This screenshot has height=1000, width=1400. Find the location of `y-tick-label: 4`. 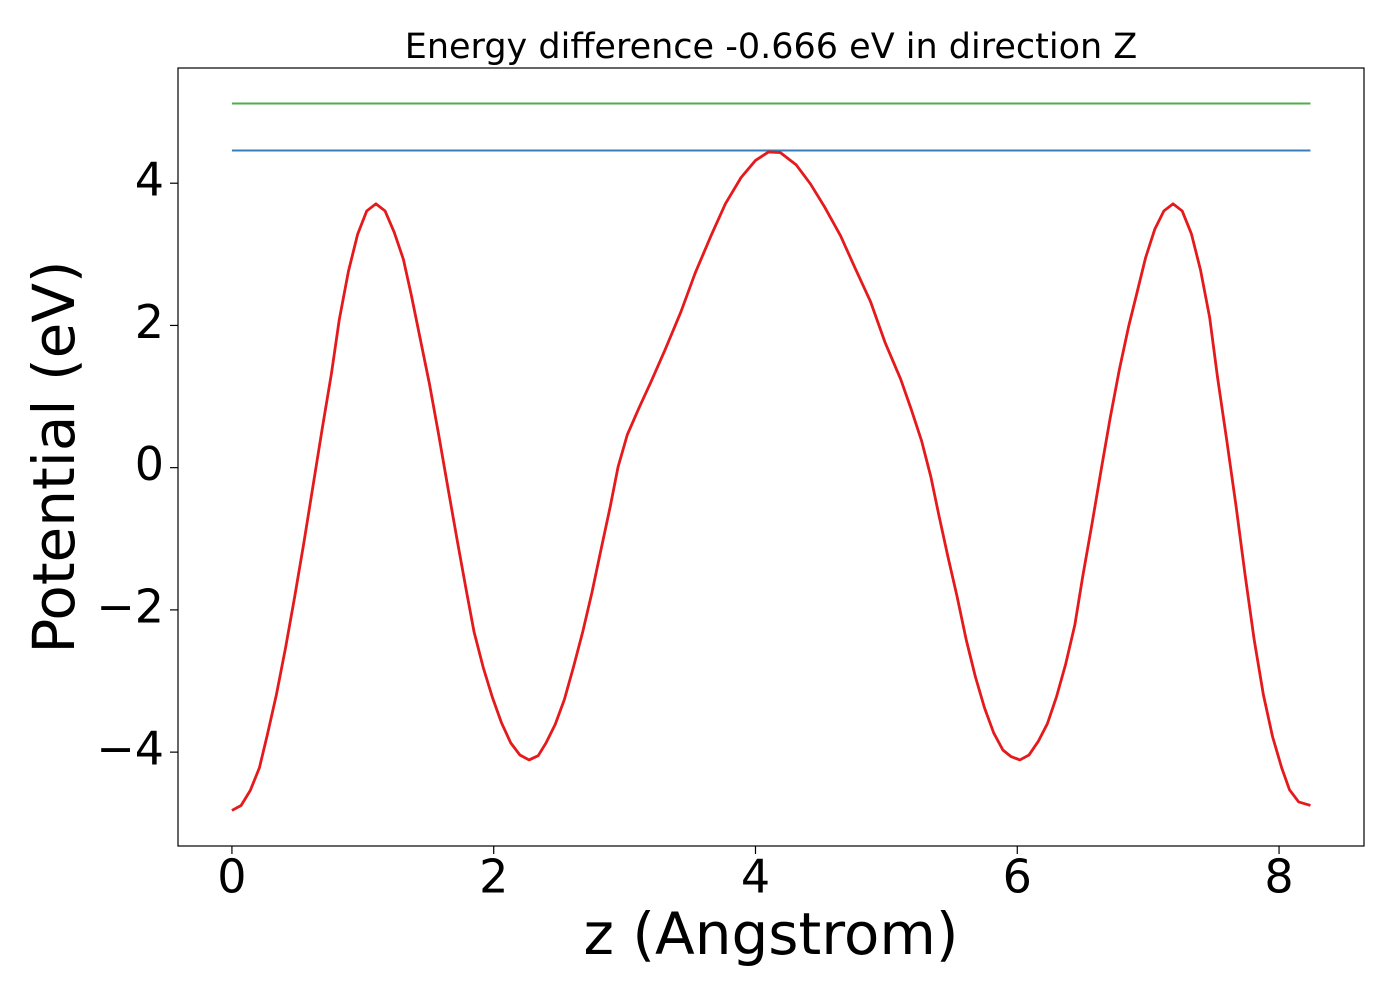

y-tick-label: 4 is located at coordinates (149, 180).